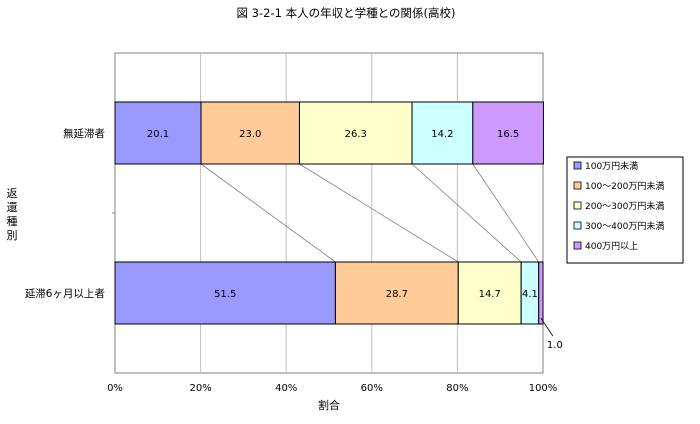 The image size is (700, 424). I want to click on y-axis-title-char: 別, so click(12, 235).